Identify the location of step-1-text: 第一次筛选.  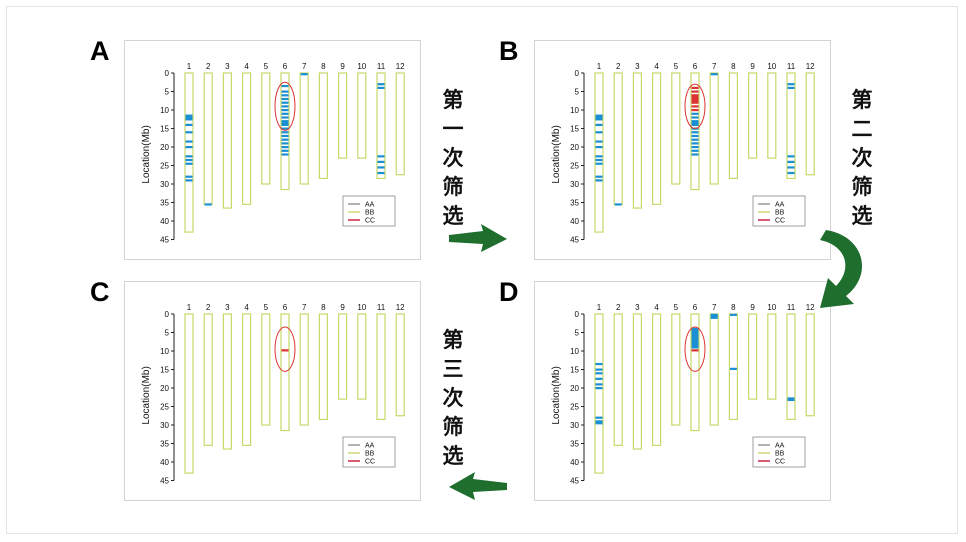
(453, 158).